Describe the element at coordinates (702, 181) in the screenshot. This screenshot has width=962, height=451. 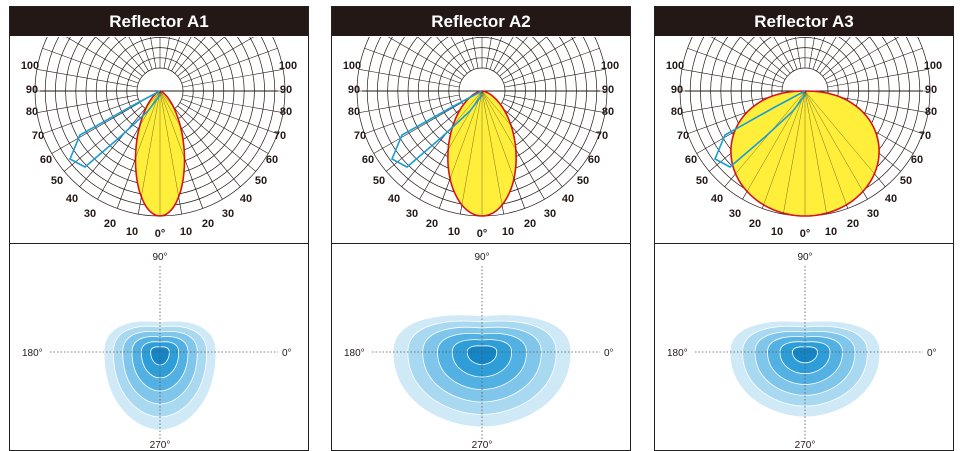
I see `polar-label-left: 50` at that location.